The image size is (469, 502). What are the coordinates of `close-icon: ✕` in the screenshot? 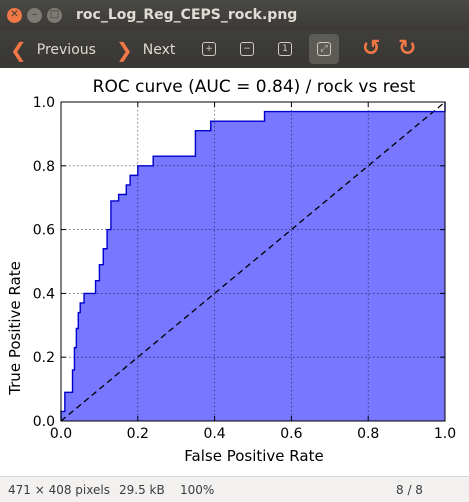 It's located at (14, 14).